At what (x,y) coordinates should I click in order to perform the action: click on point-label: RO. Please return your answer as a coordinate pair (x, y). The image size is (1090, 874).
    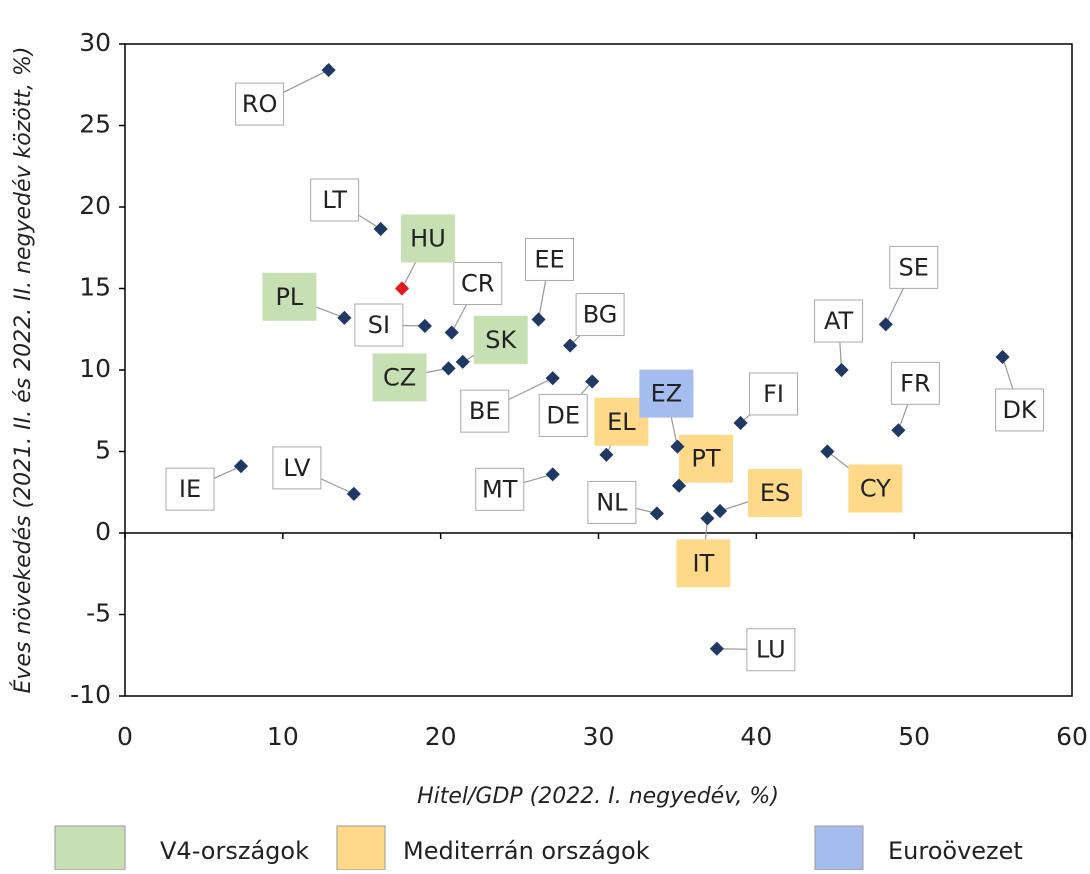
    Looking at the image, I should click on (260, 104).